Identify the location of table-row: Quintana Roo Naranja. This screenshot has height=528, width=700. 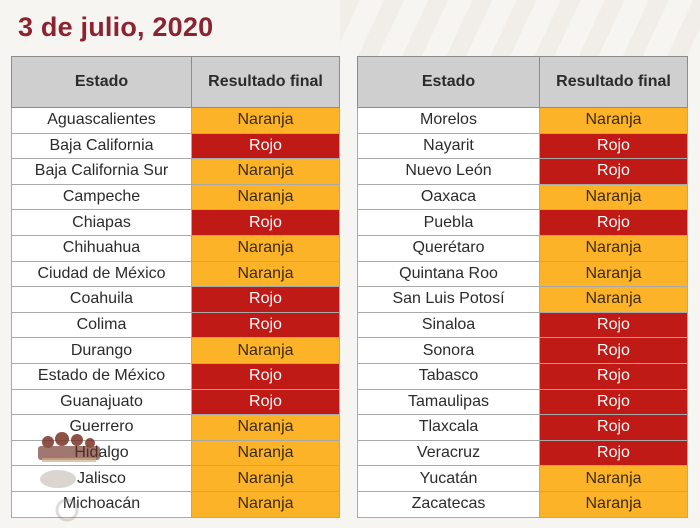
(522, 274).